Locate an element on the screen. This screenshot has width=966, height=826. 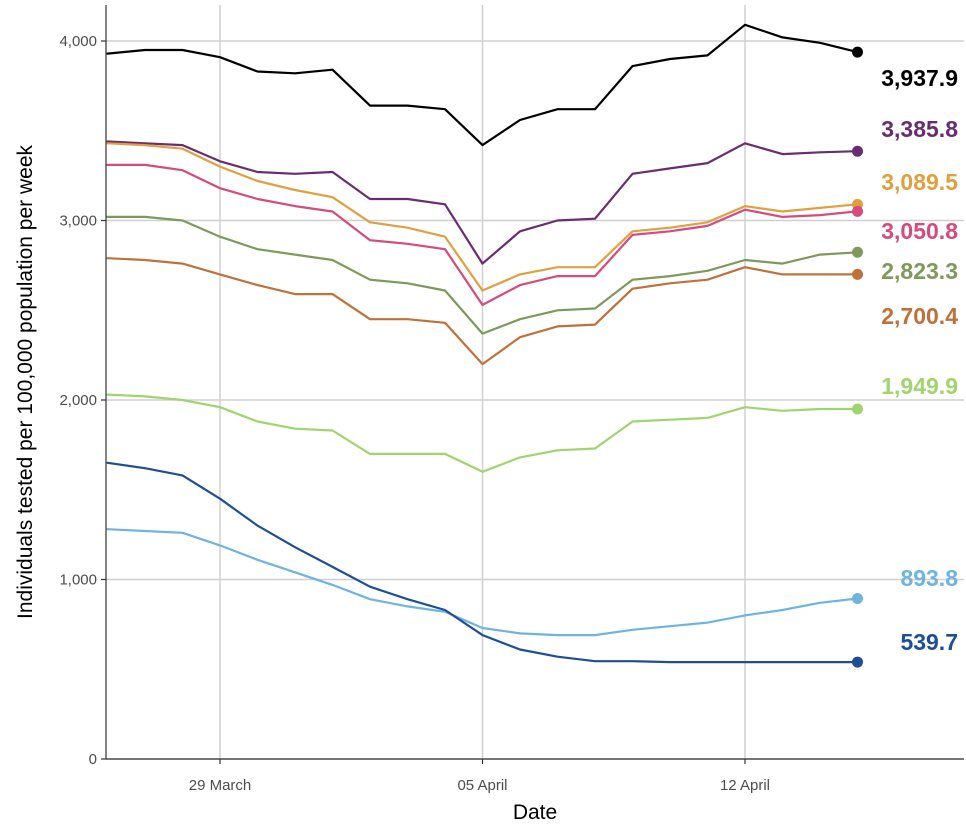
series-end-label: 2,823.3 is located at coordinates (919, 271).